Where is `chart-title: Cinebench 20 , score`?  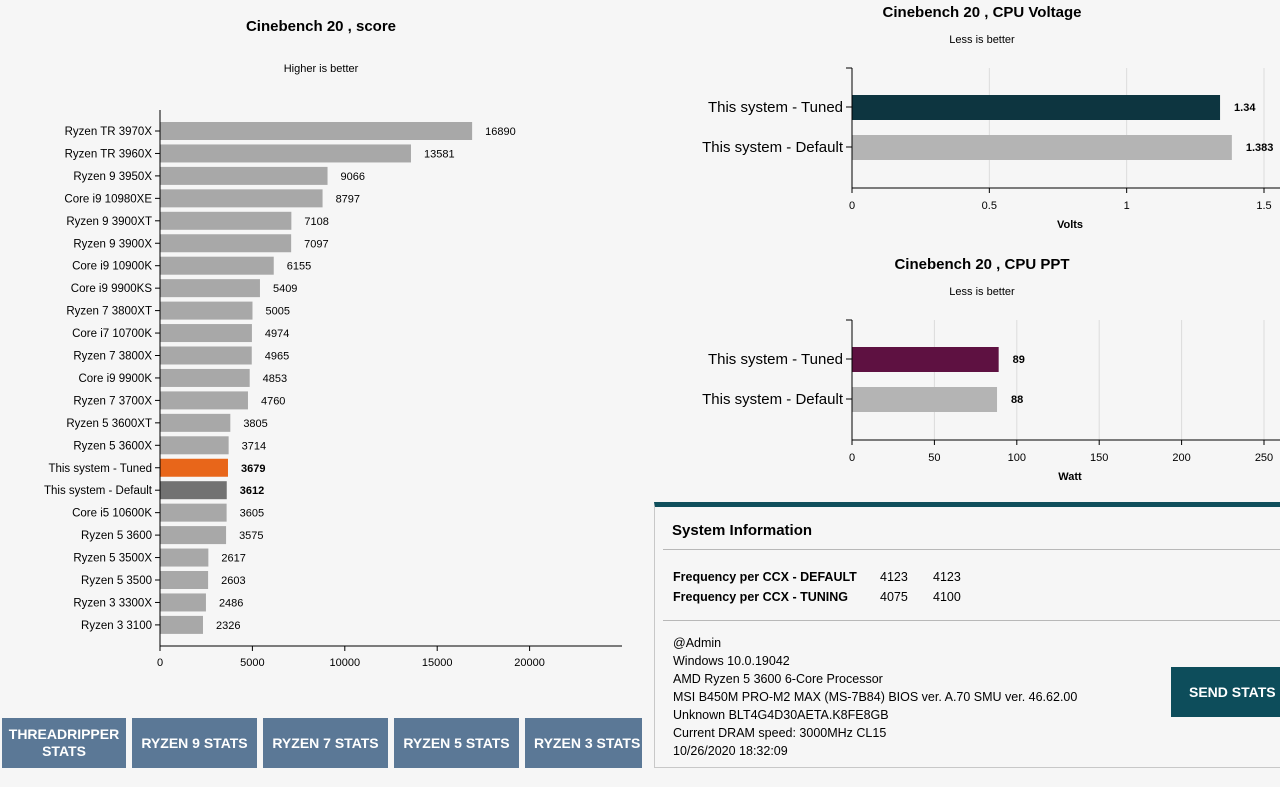 chart-title: Cinebench 20 , score is located at coordinates (321, 26).